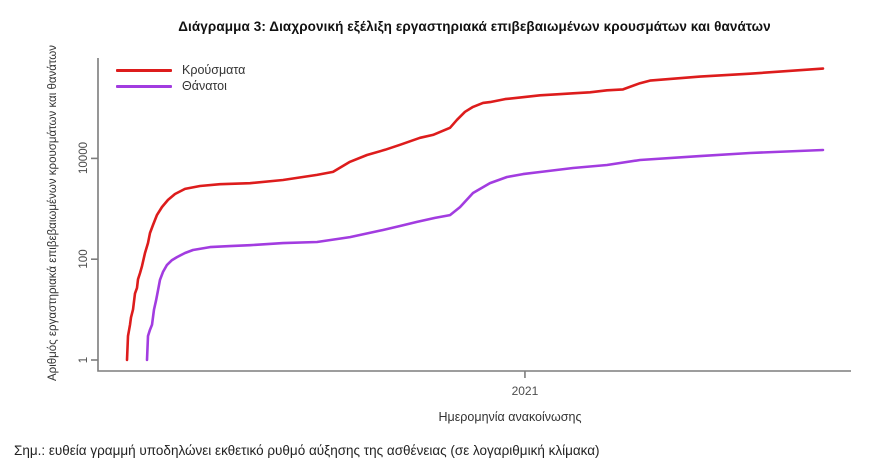  What do you see at coordinates (144, 70) in the screenshot?
I see `cases-line-swatch` at bounding box center [144, 70].